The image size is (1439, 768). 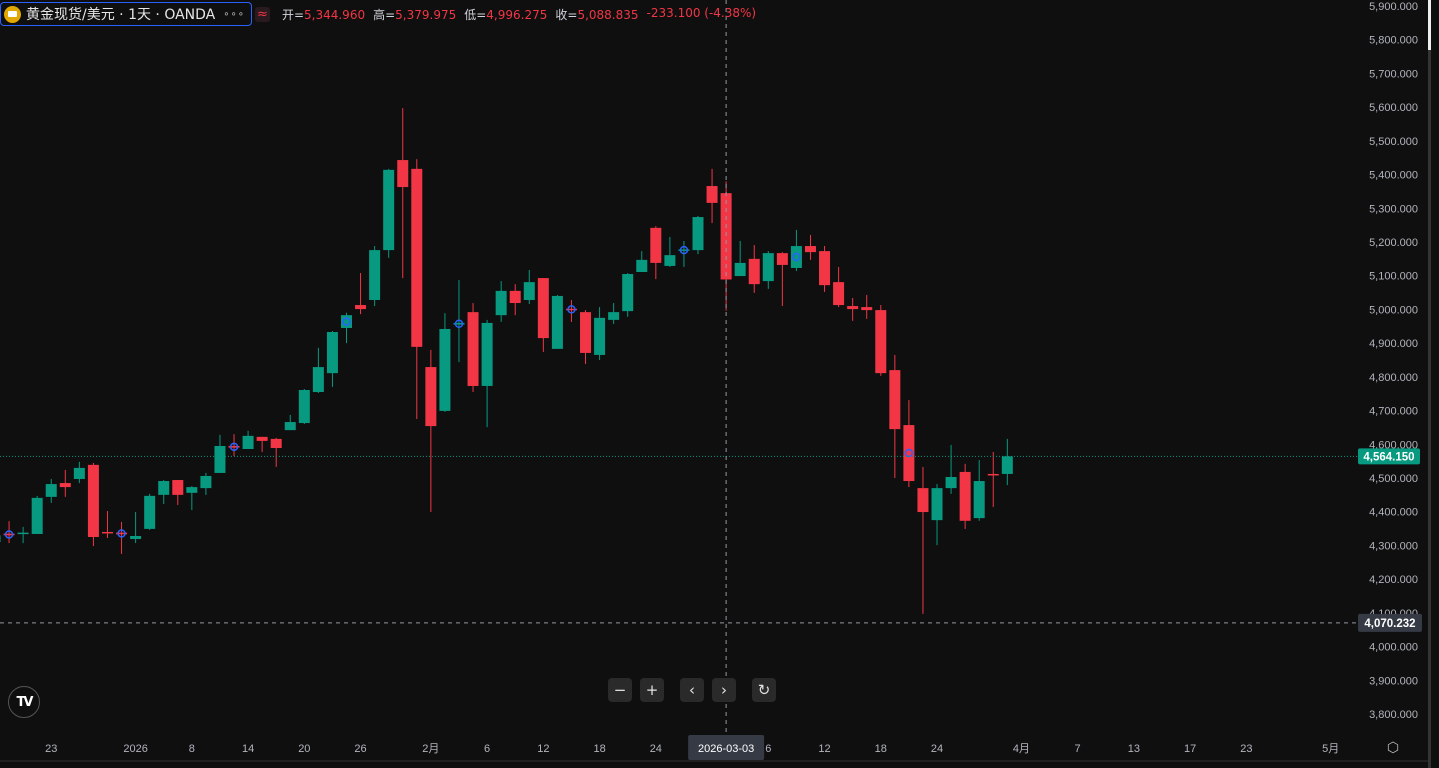 I want to click on price-axis, so click(x=1393, y=367).